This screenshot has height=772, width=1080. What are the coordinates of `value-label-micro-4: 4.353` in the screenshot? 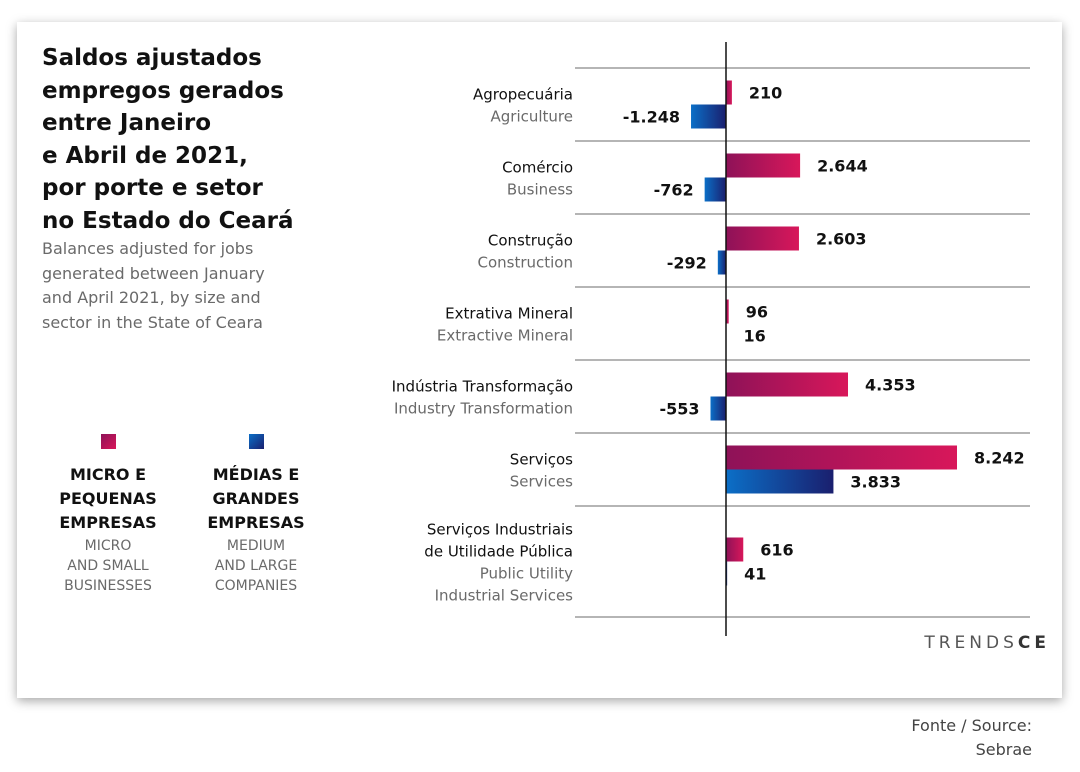 It's located at (890, 385).